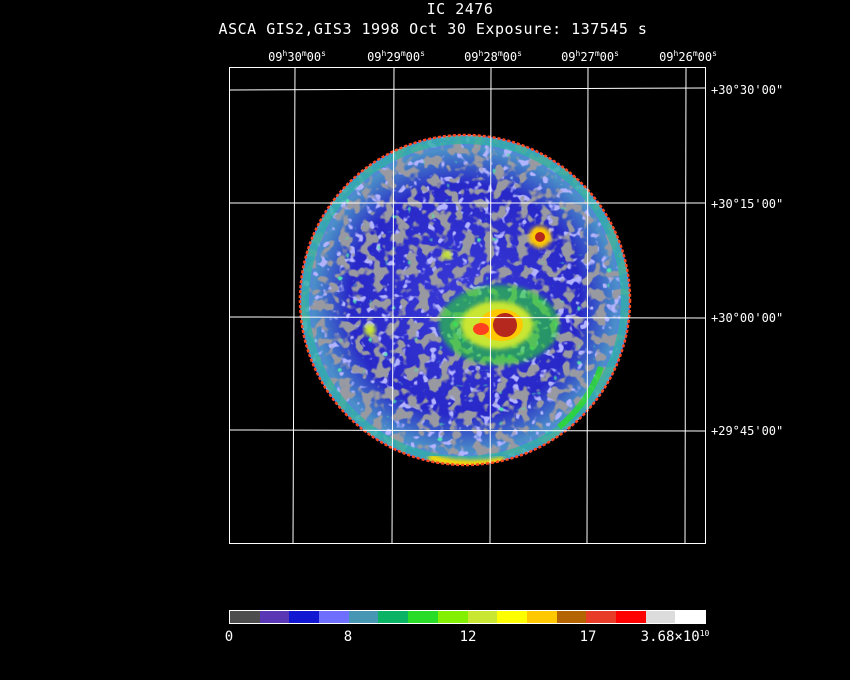  Describe the element at coordinates (468, 637) in the screenshot. I see `colorbar-tick: 12` at that location.